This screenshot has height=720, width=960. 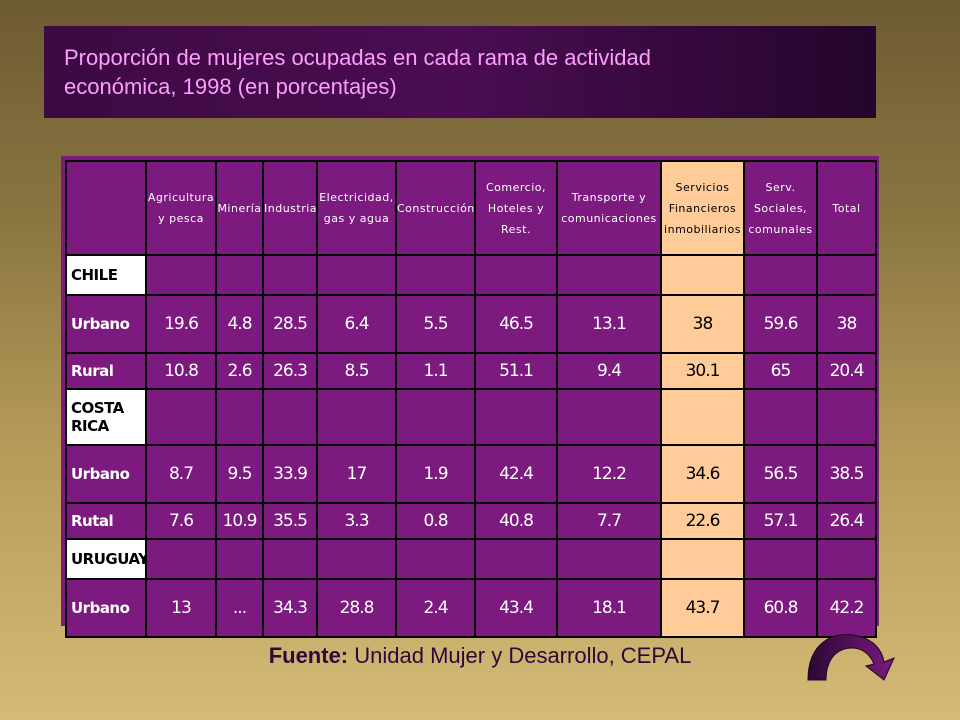 I want to click on value-cell: 7.7, so click(x=609, y=521).